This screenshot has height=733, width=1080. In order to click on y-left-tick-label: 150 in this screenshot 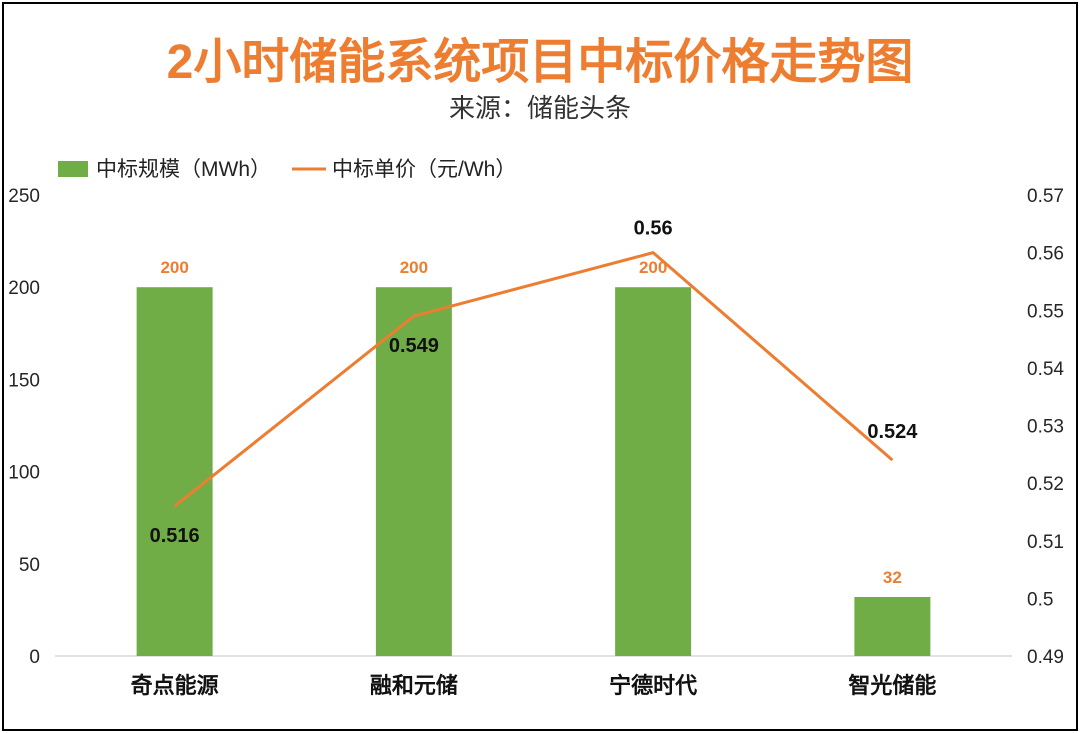, I will do `click(24, 380)`.